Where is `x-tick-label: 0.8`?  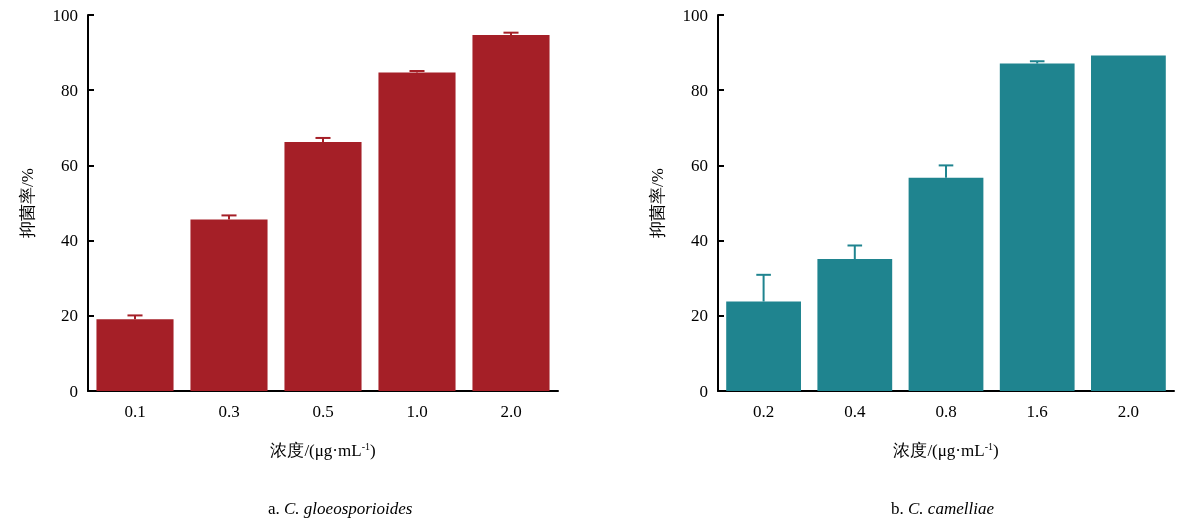 x-tick-label: 0.8 is located at coordinates (946, 411).